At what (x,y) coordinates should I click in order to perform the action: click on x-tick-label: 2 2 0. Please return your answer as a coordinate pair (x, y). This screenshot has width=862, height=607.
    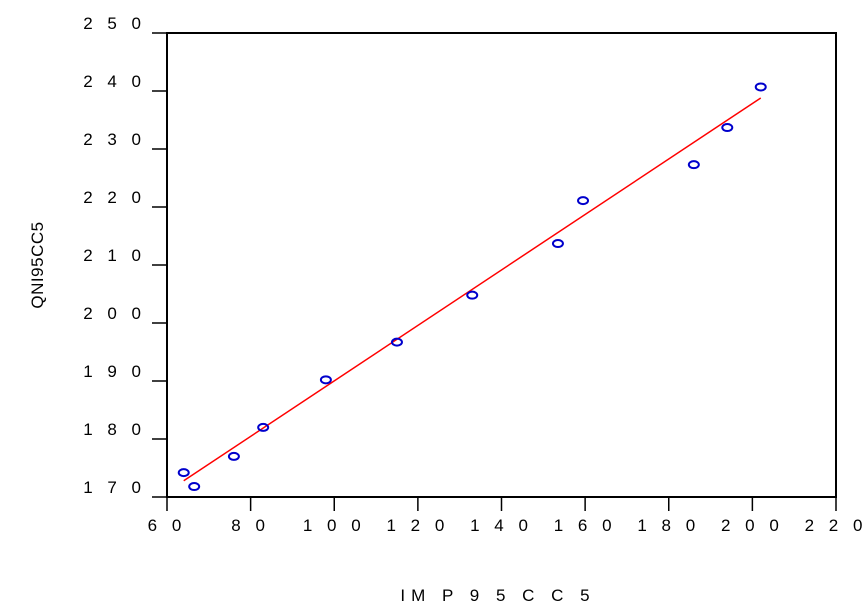
    Looking at the image, I should click on (833, 525).